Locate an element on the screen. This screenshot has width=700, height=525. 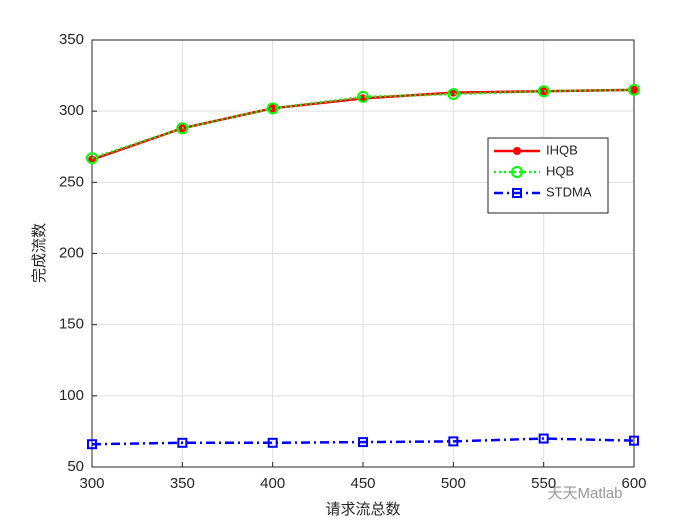
x-tick-label: 550 is located at coordinates (543, 483).